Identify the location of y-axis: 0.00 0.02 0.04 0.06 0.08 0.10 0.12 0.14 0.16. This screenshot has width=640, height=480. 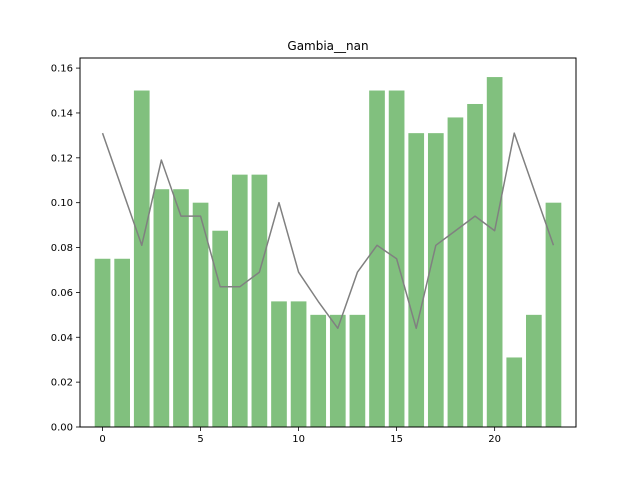
(65, 249).